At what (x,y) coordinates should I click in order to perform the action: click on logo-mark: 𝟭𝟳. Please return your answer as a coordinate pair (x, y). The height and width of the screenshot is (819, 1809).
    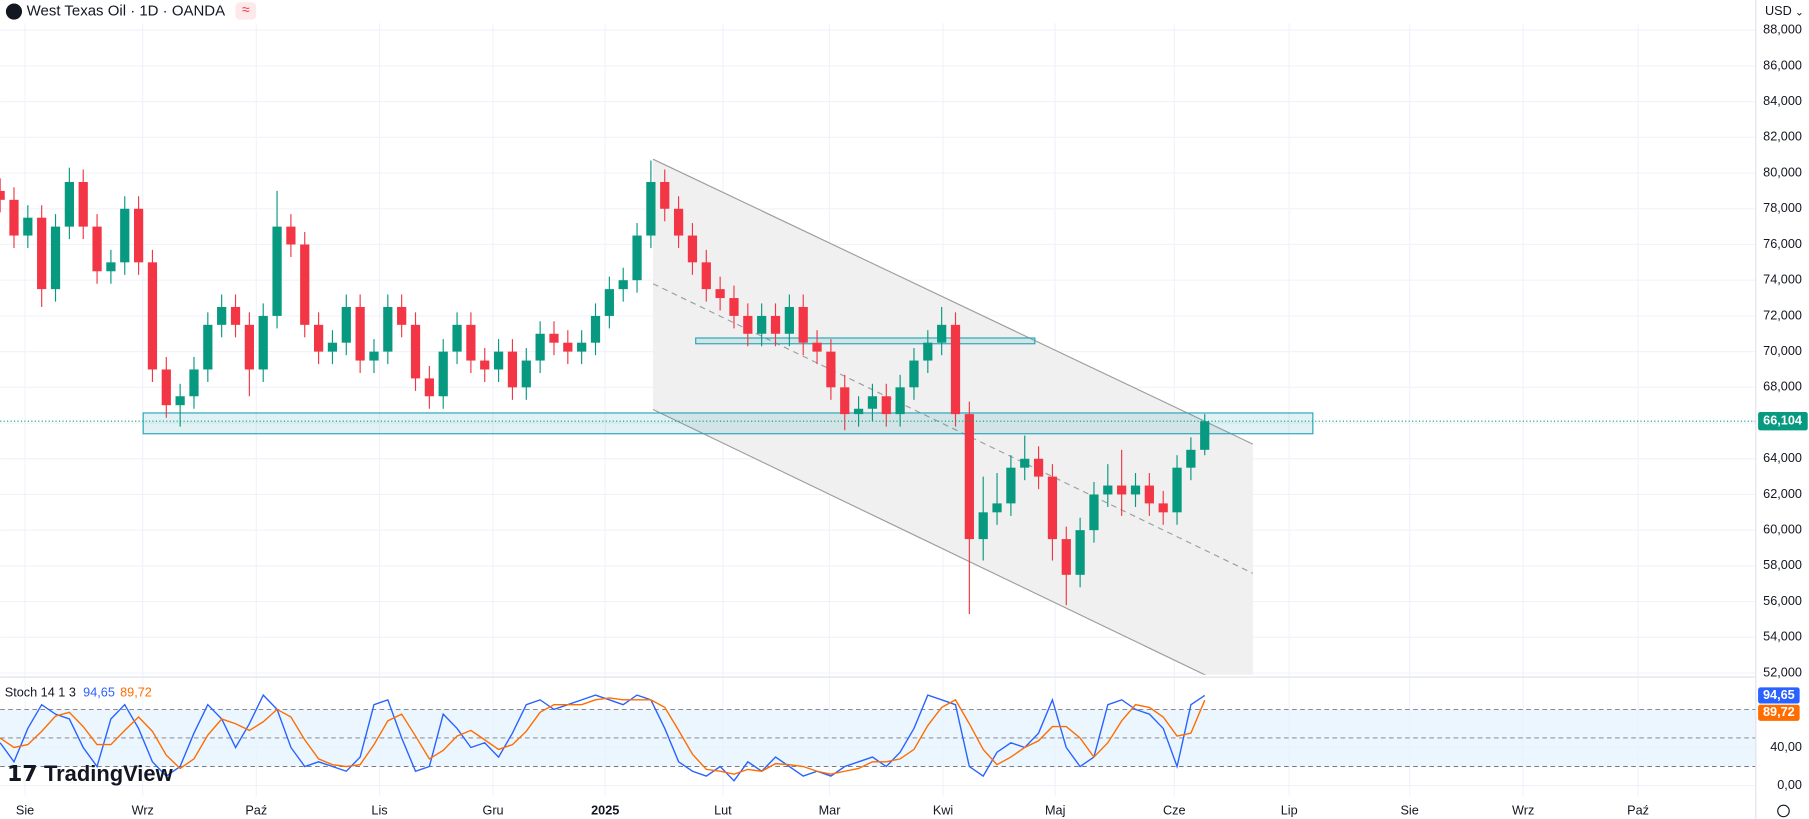
    Looking at the image, I should click on (22, 773).